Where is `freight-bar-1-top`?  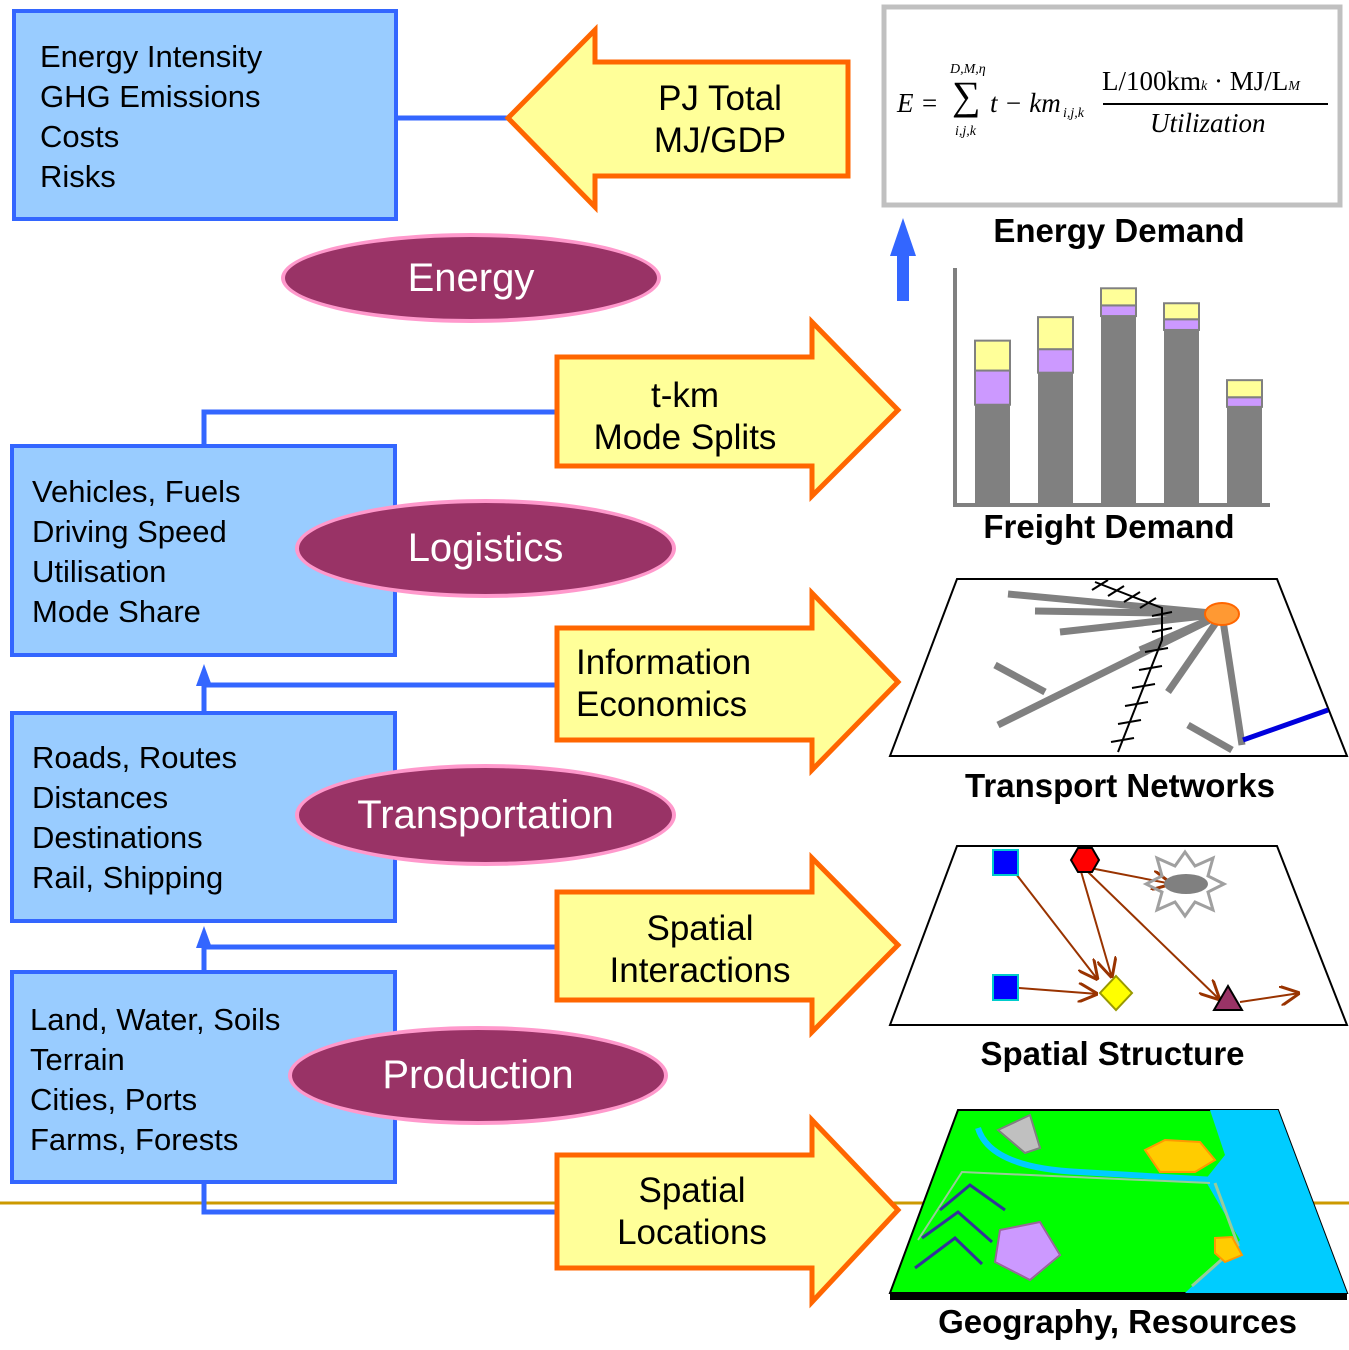 freight-bar-1-top is located at coordinates (992, 355).